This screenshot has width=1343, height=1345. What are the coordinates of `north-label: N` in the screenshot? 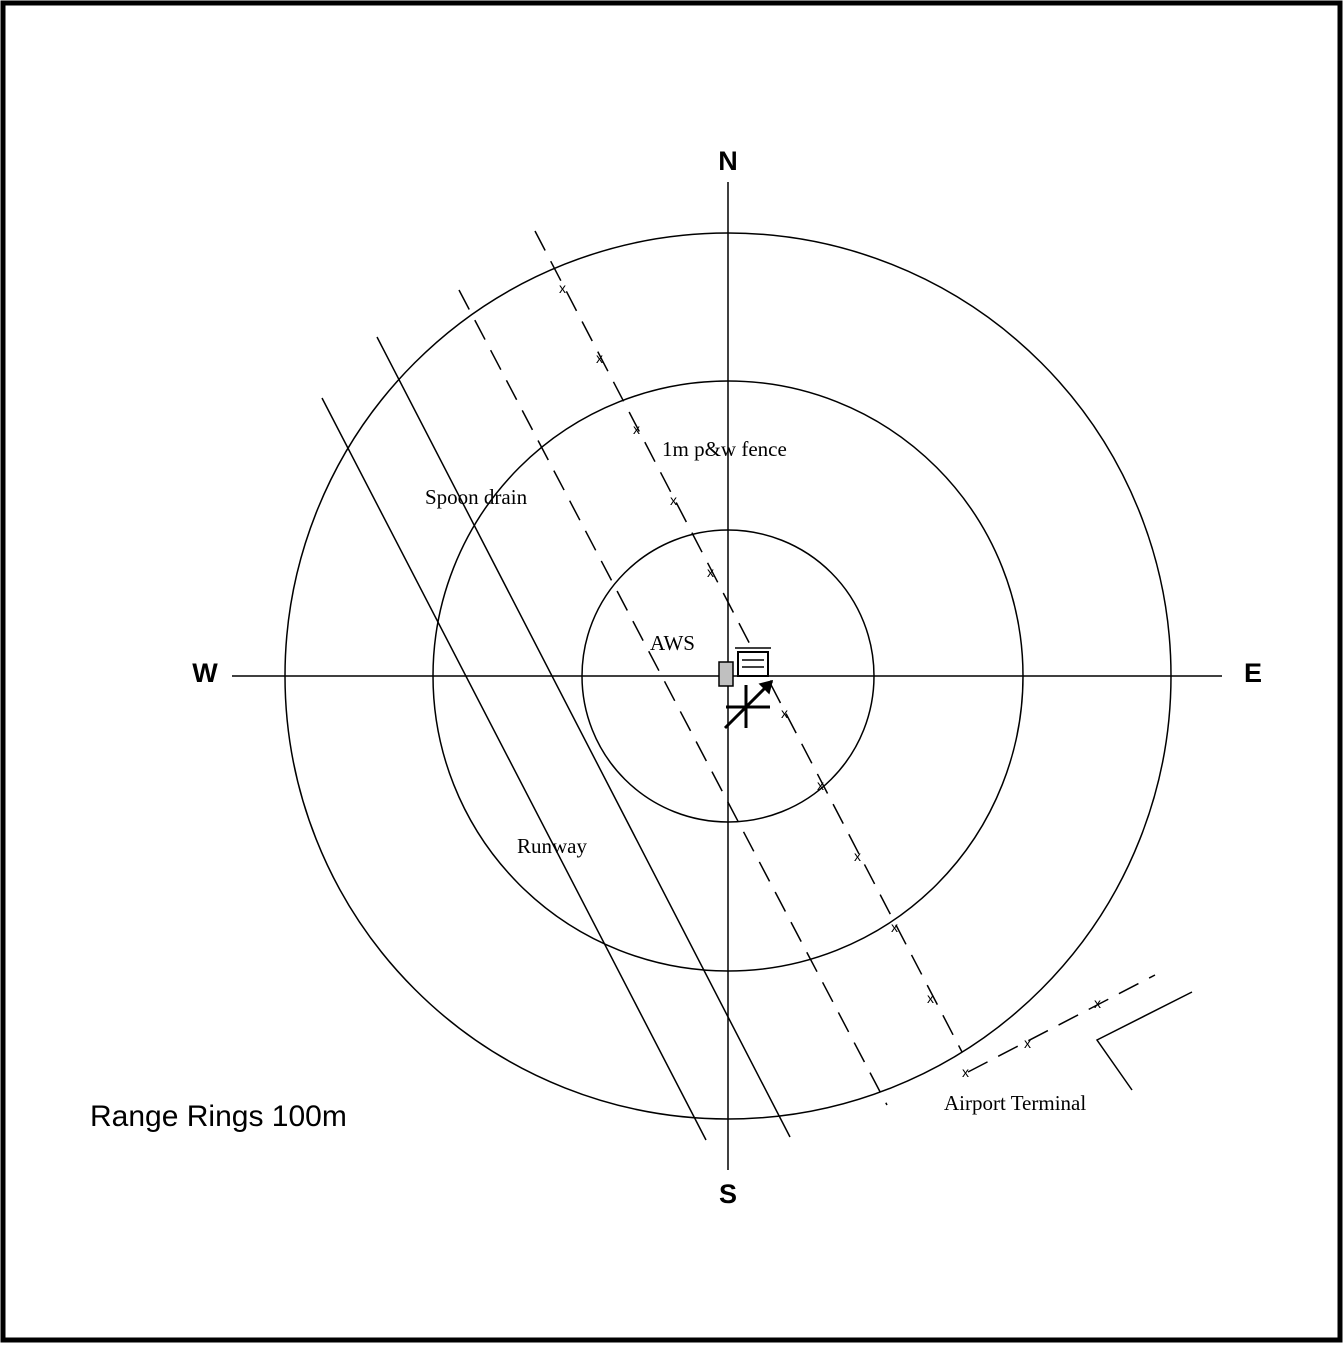 It's located at (728, 161).